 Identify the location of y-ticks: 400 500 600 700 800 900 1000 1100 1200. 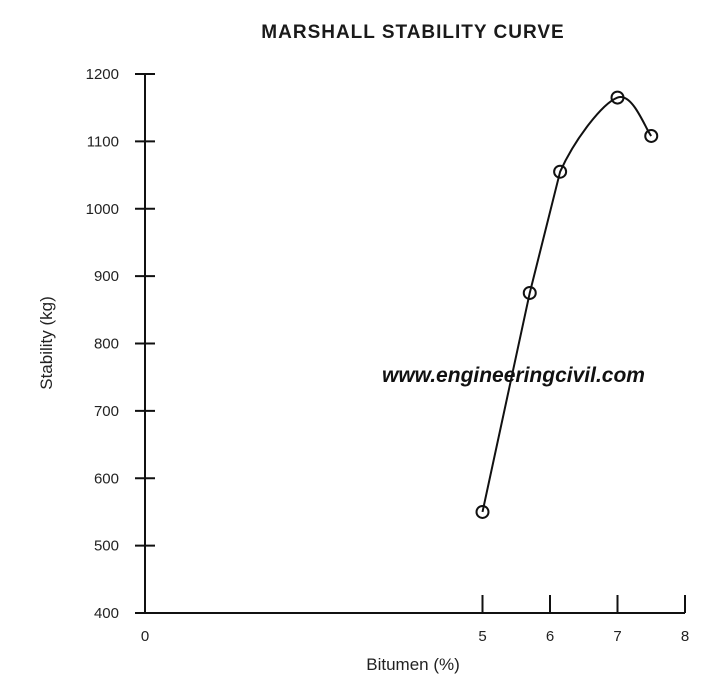
(120, 344).